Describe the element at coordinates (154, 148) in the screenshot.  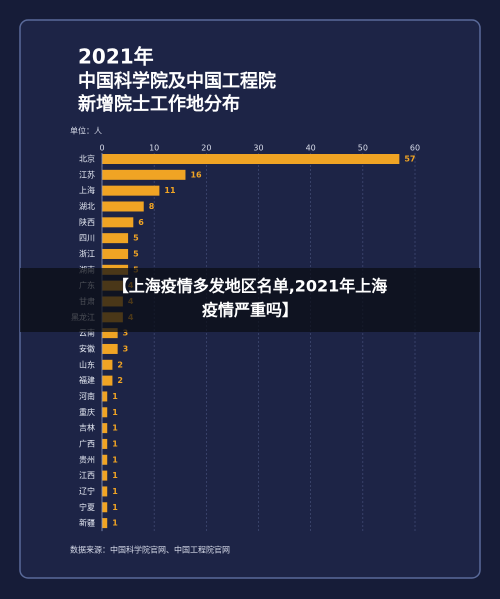
I see `x-tick-label: 10` at that location.